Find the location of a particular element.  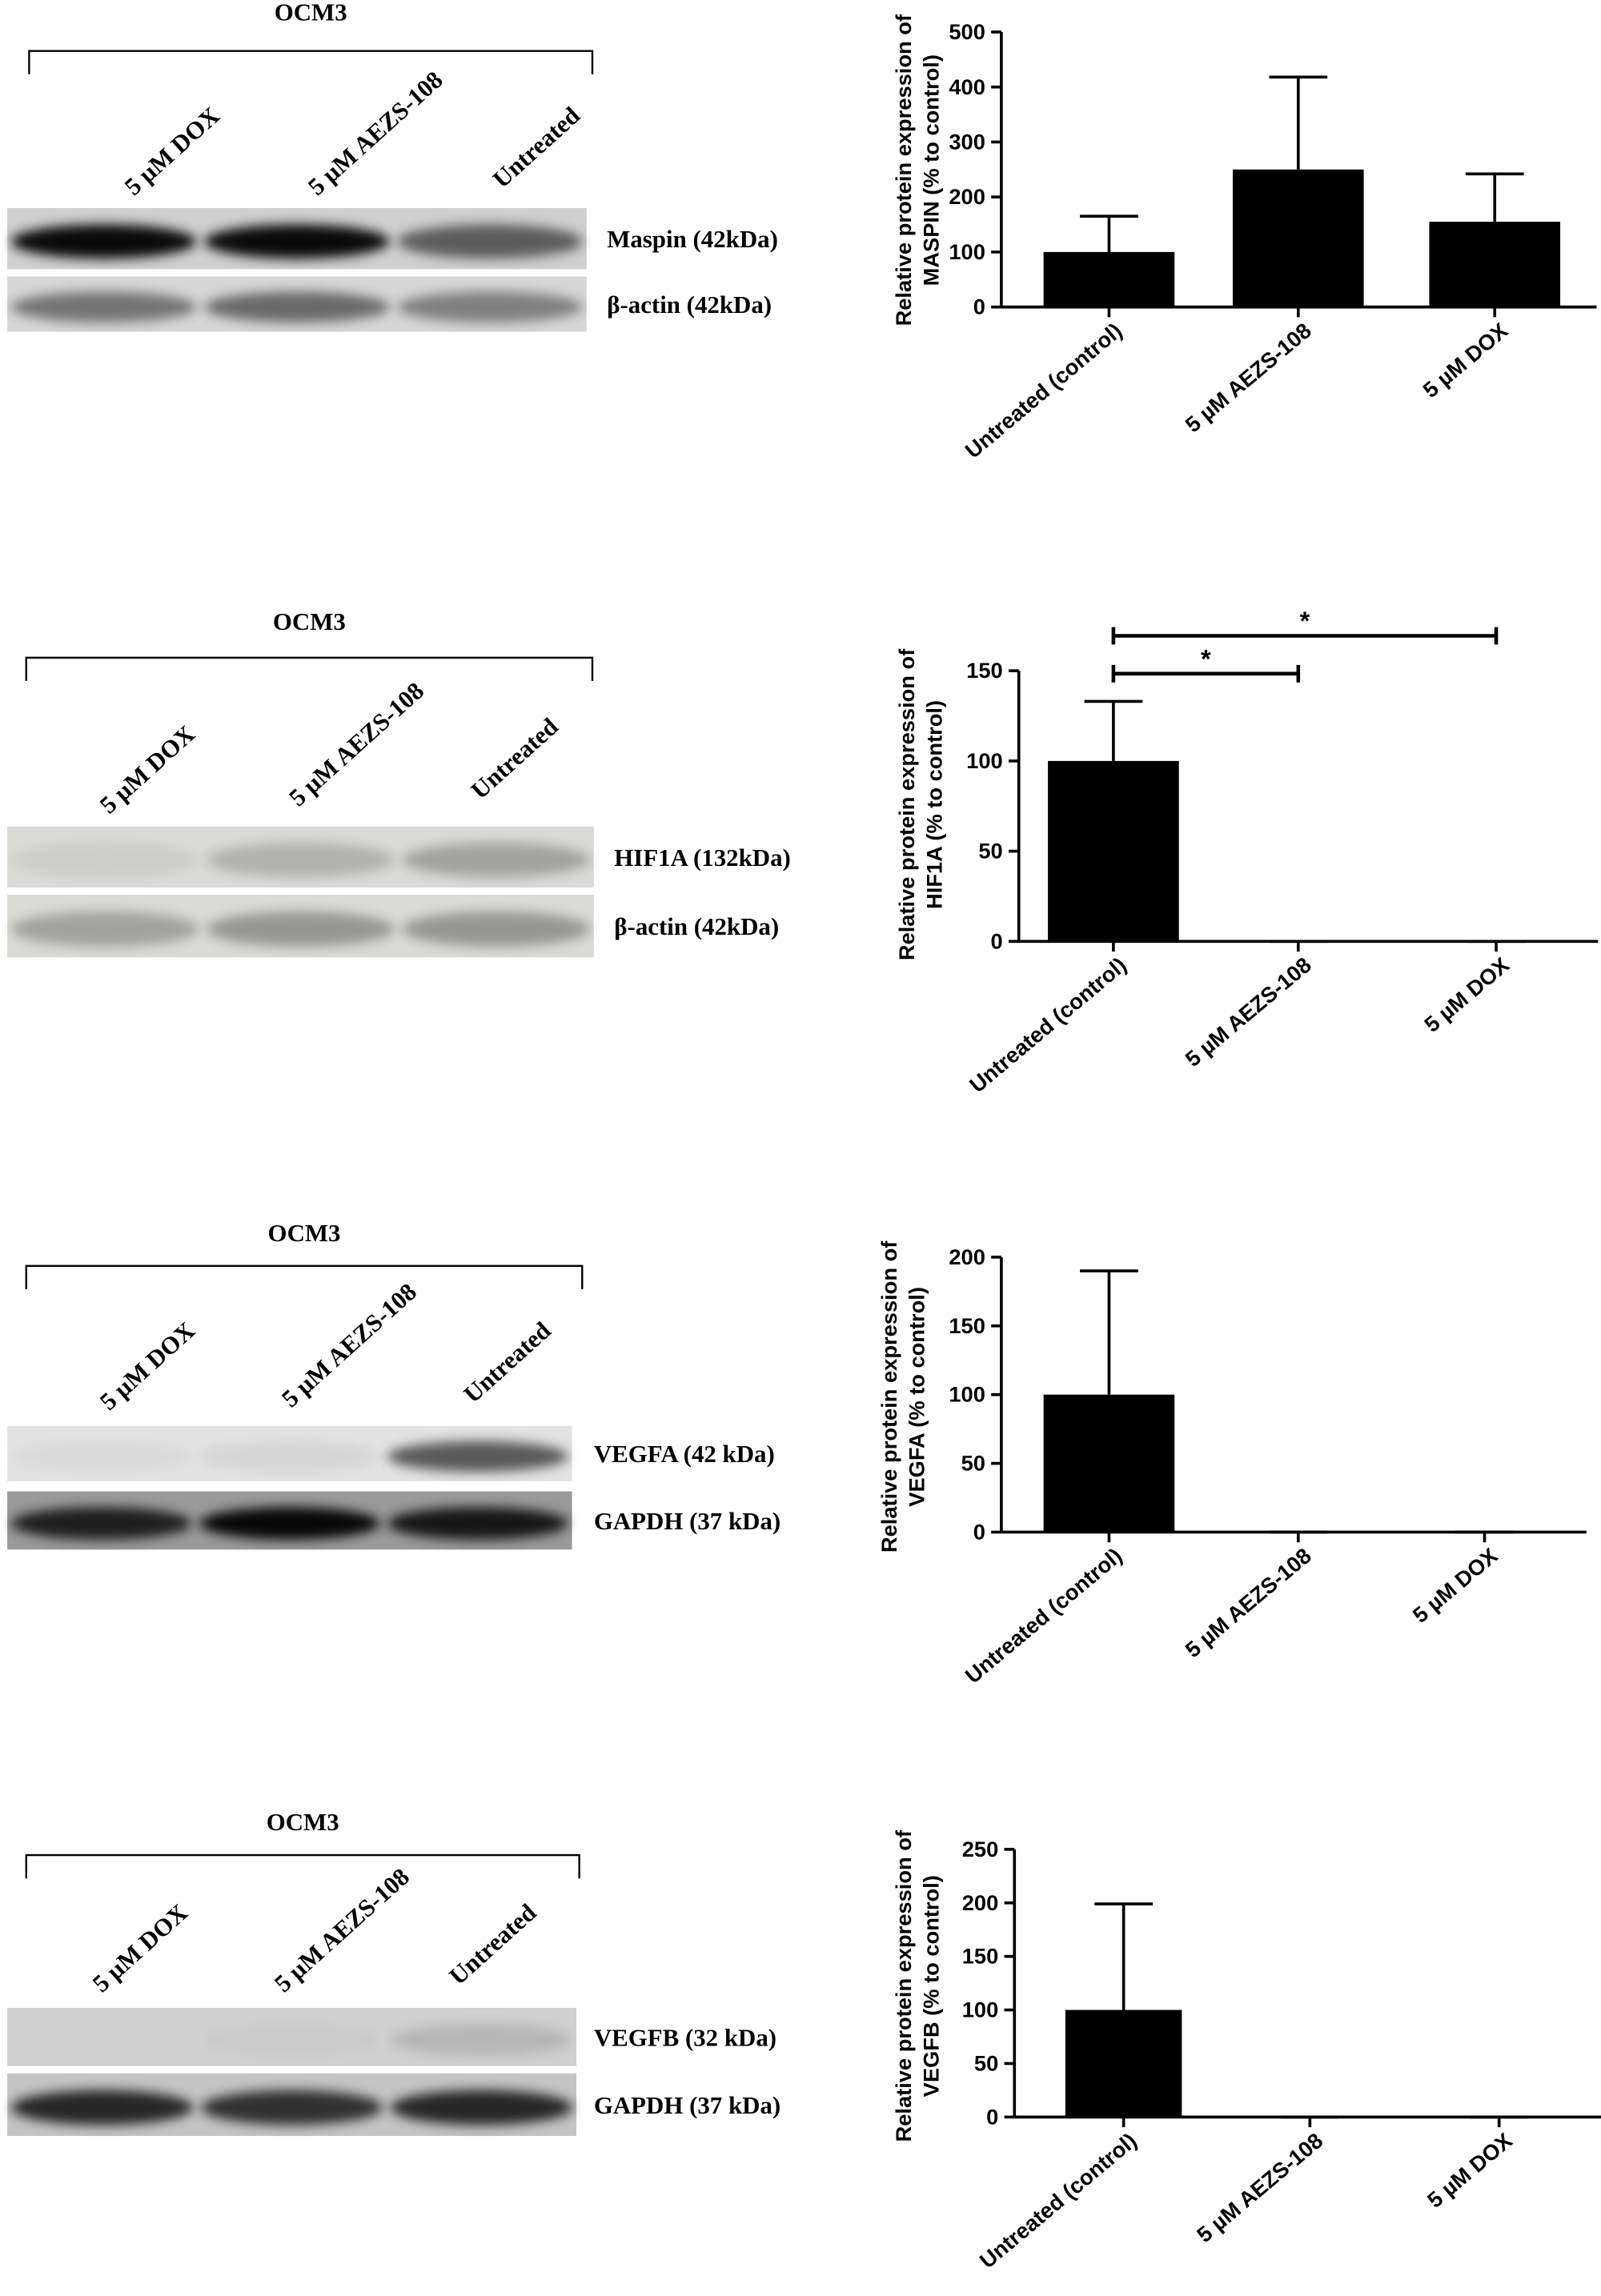

band-label: VEGFB (32 kDa) is located at coordinates (685, 2037).